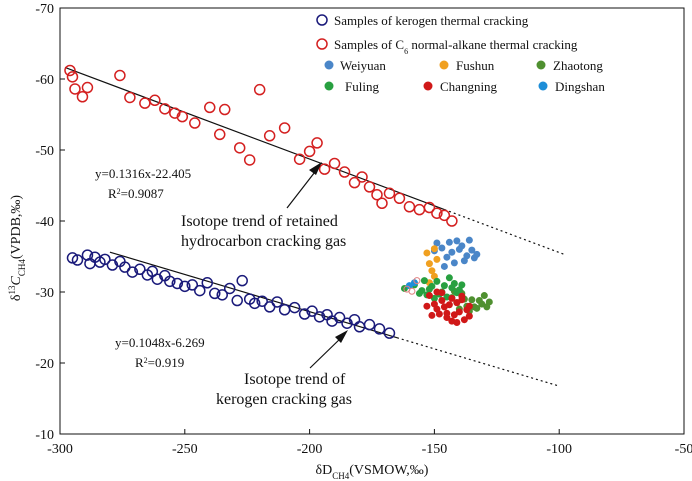  I want to click on legend-label-dingshan: Dingshan, so click(580, 86).